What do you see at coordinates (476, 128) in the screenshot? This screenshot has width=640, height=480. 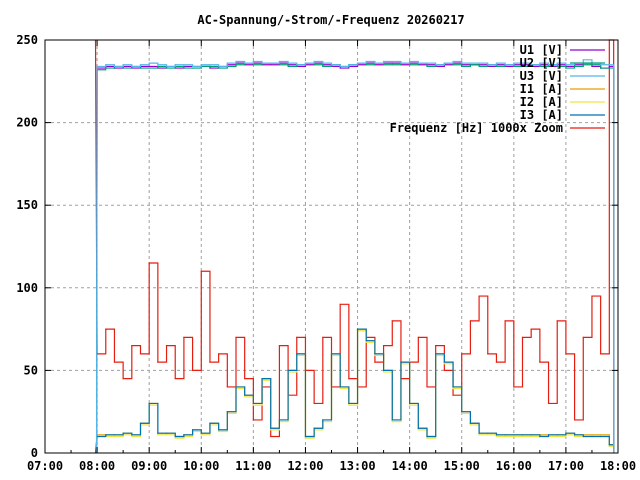 I see `legend-label: Frequenz [Hz] 1000x Zoom` at bounding box center [476, 128].